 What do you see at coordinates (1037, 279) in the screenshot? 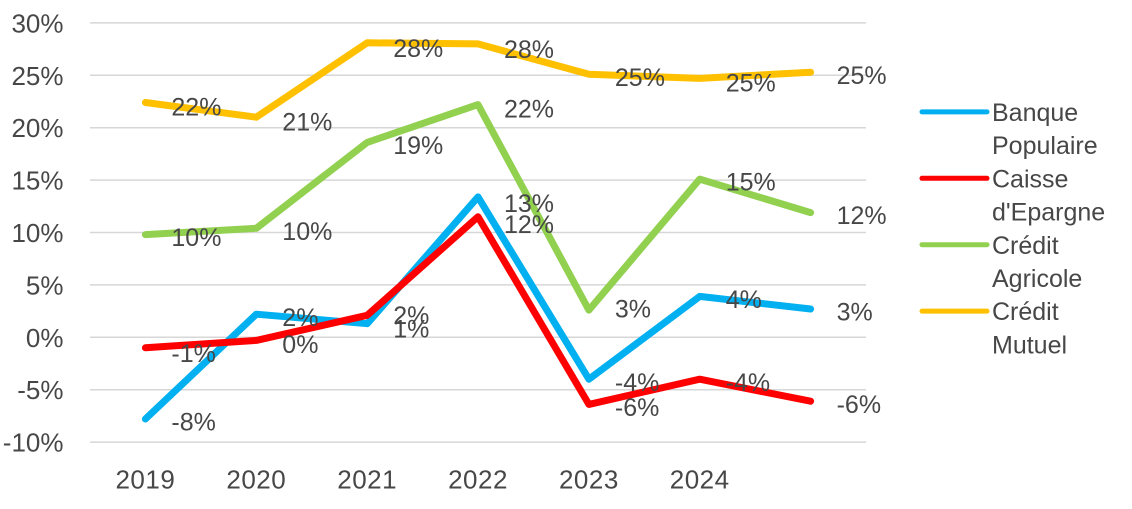
I see `svg-text: Agricole` at bounding box center [1037, 279].